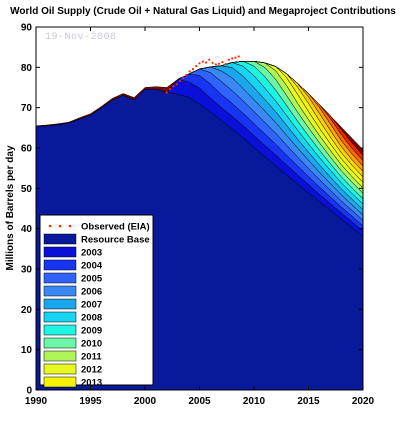 The width and height of the screenshot is (400, 422). Describe the element at coordinates (91, 383) in the screenshot. I see `legend-label: 2013` at that location.